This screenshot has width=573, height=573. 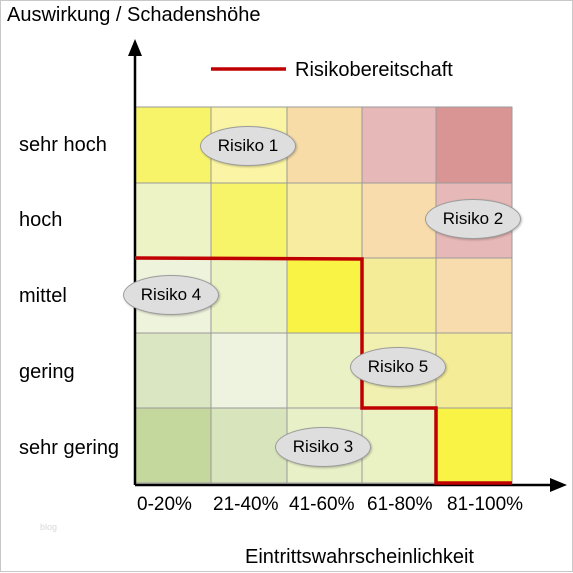 I want to click on x-axis-title: Eintrittswahrscheinlichkeit, so click(x=359, y=557).